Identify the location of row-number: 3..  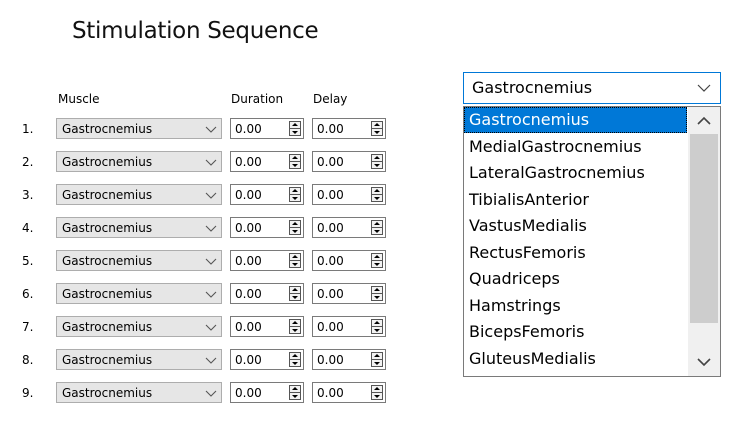
(28, 195).